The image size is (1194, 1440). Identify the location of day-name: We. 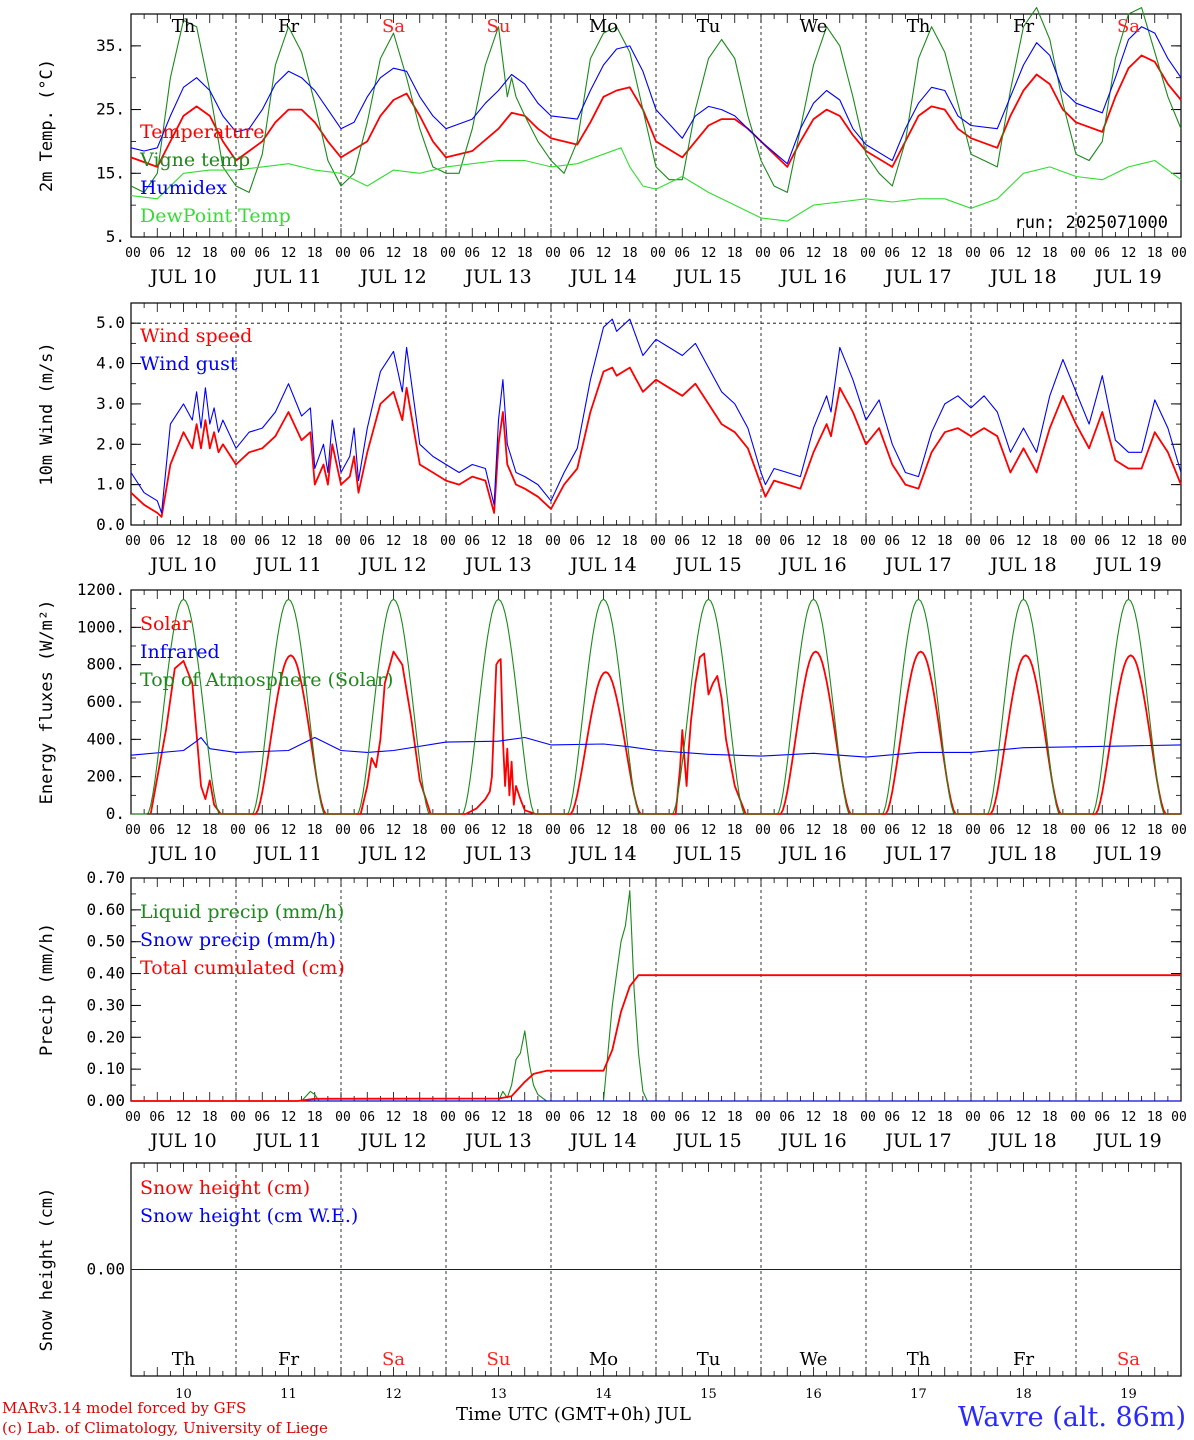
(814, 1359).